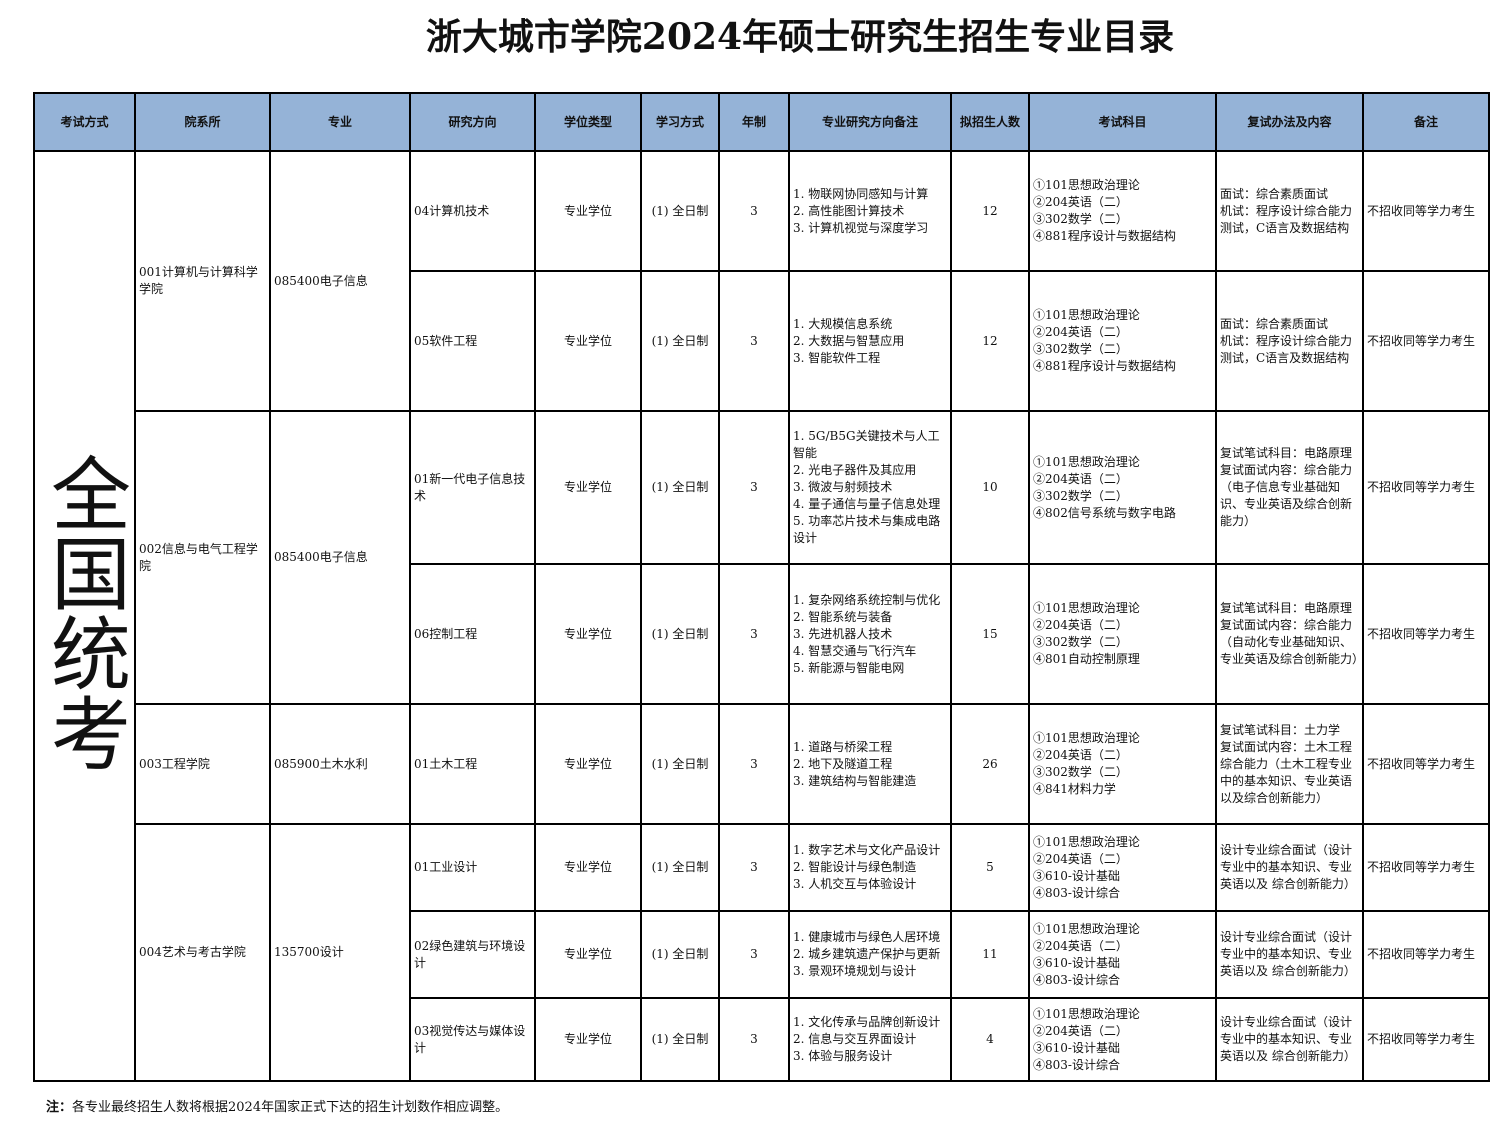 Image resolution: width=1501 pixels, height=1127 pixels. Describe the element at coordinates (340, 122) in the screenshot. I see `column-header: 专业` at that location.